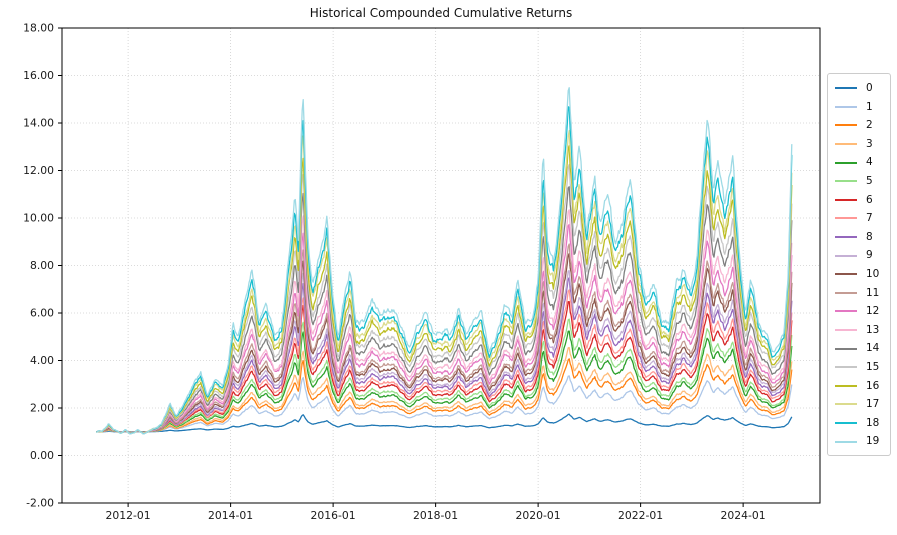 Image resolution: width=897 pixels, height=535 pixels. Describe the element at coordinates (859, 348) in the screenshot. I see `legend-item-14: 14` at that location.